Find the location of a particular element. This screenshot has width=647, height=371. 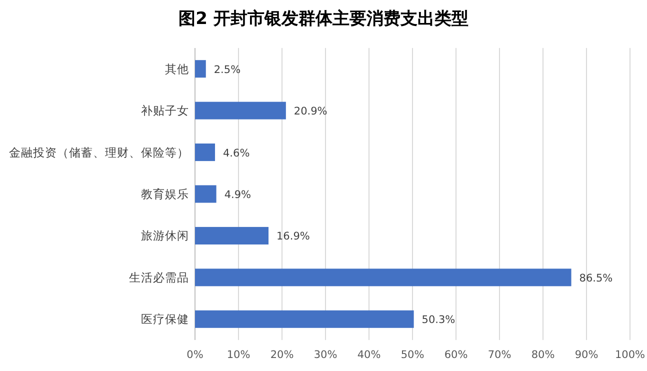

x-tick-label: 0% is located at coordinates (195, 355).